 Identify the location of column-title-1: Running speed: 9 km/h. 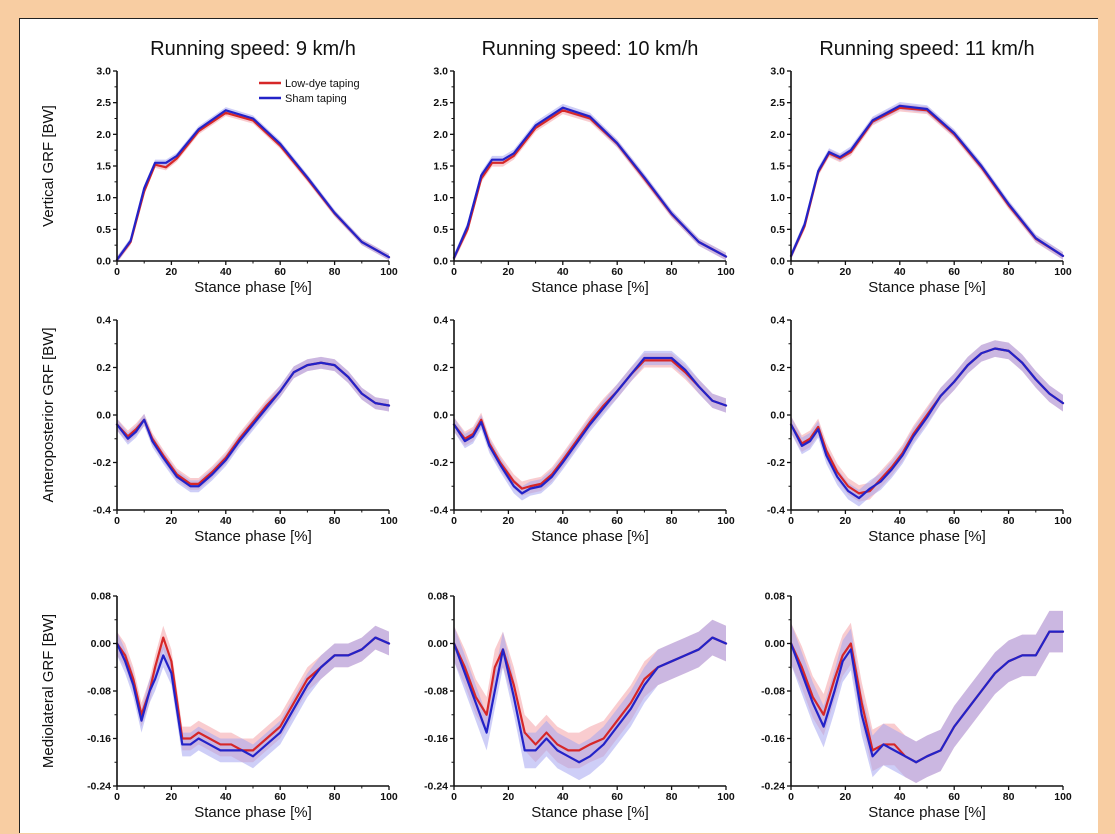
(253, 49).